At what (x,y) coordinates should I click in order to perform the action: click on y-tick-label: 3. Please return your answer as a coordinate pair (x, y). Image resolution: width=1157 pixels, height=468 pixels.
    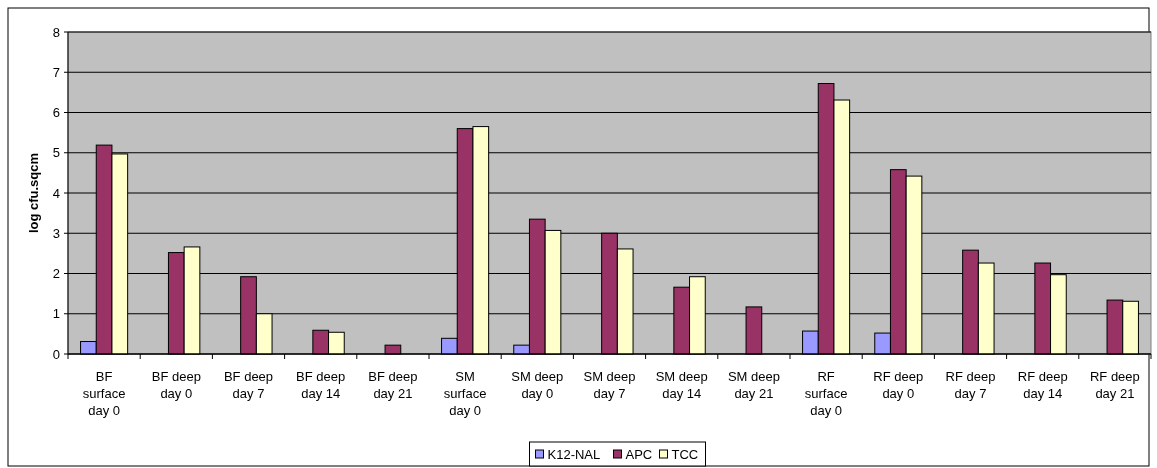
    Looking at the image, I should click on (56, 233).